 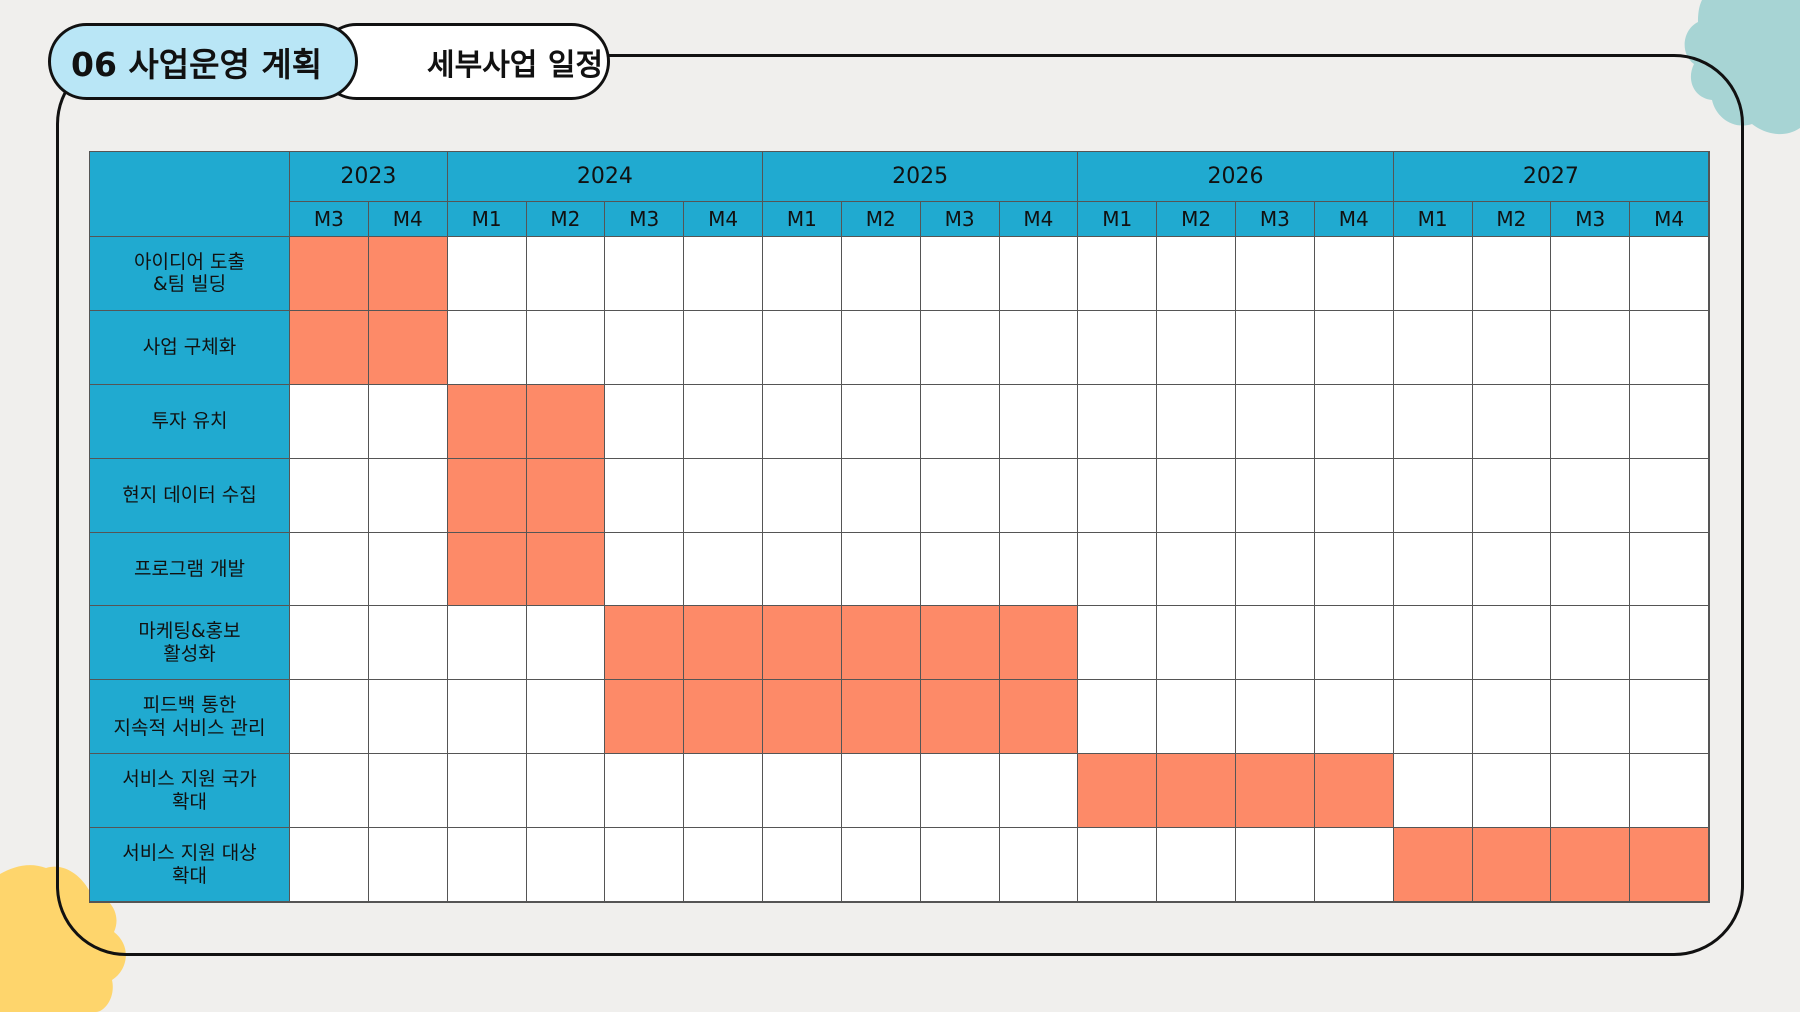 I want to click on table-corner, so click(x=190, y=194).